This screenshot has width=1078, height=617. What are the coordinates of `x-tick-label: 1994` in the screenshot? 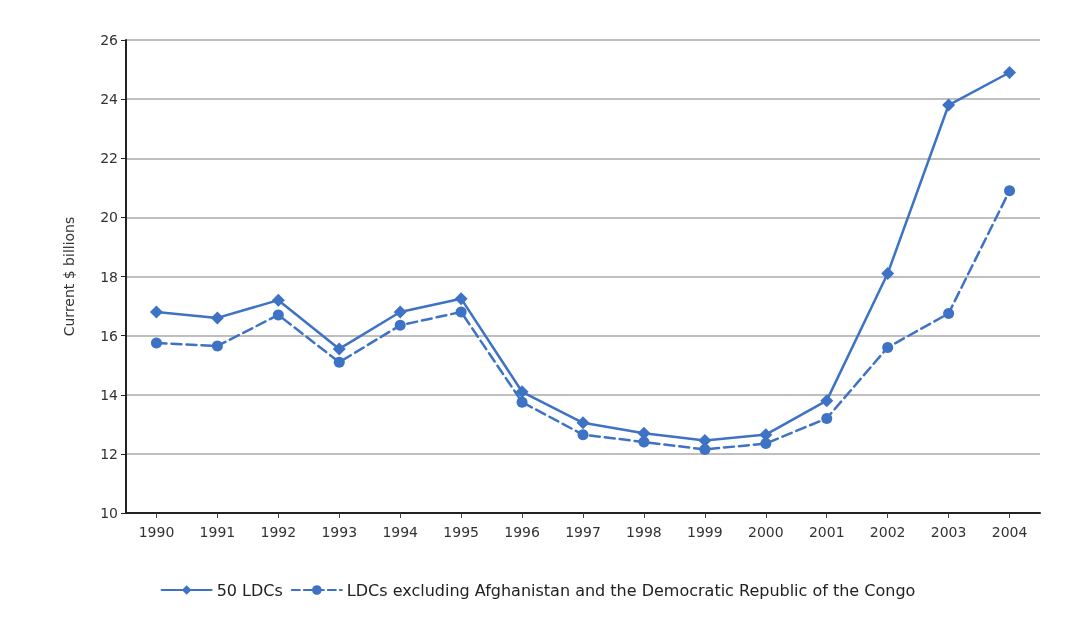 It's located at (400, 532).